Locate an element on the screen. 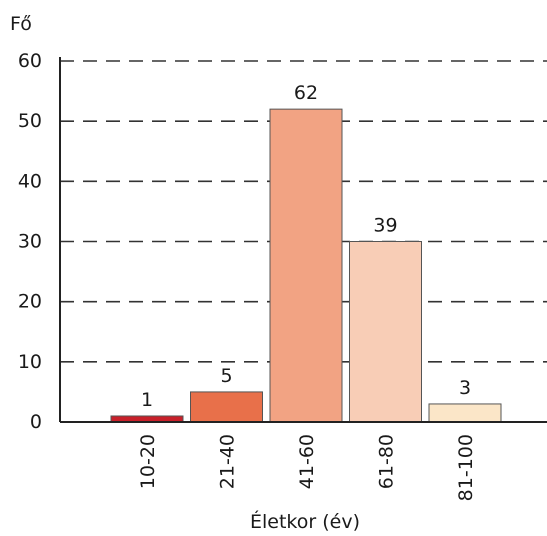 The width and height of the screenshot is (547, 536). y-axis-ticks: 0 10 20 30 40 50 60 is located at coordinates (30, 241).